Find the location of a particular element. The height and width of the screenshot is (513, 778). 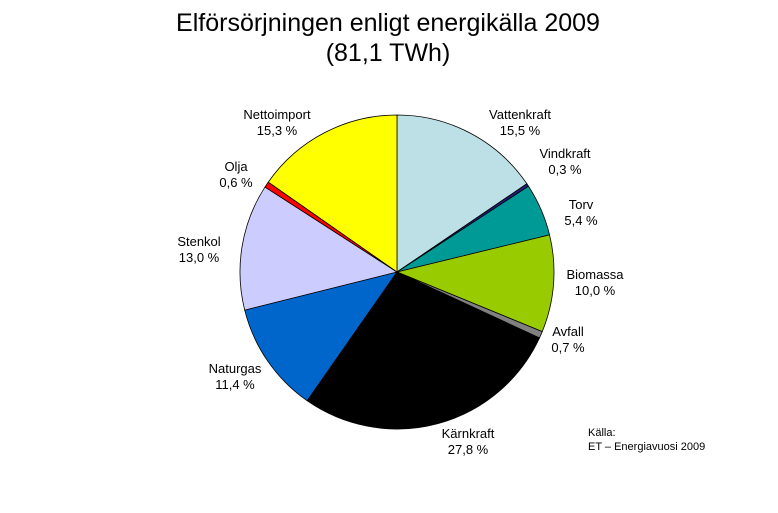

slice-value-torv: 5,4 % is located at coordinates (581, 220).